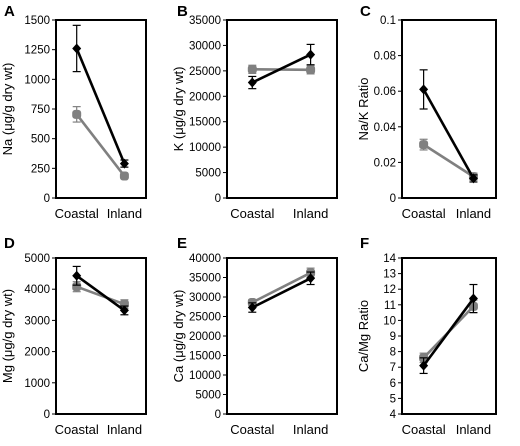  I want to click on y-axis-label: K (μg/g dry wt), so click(178, 109).